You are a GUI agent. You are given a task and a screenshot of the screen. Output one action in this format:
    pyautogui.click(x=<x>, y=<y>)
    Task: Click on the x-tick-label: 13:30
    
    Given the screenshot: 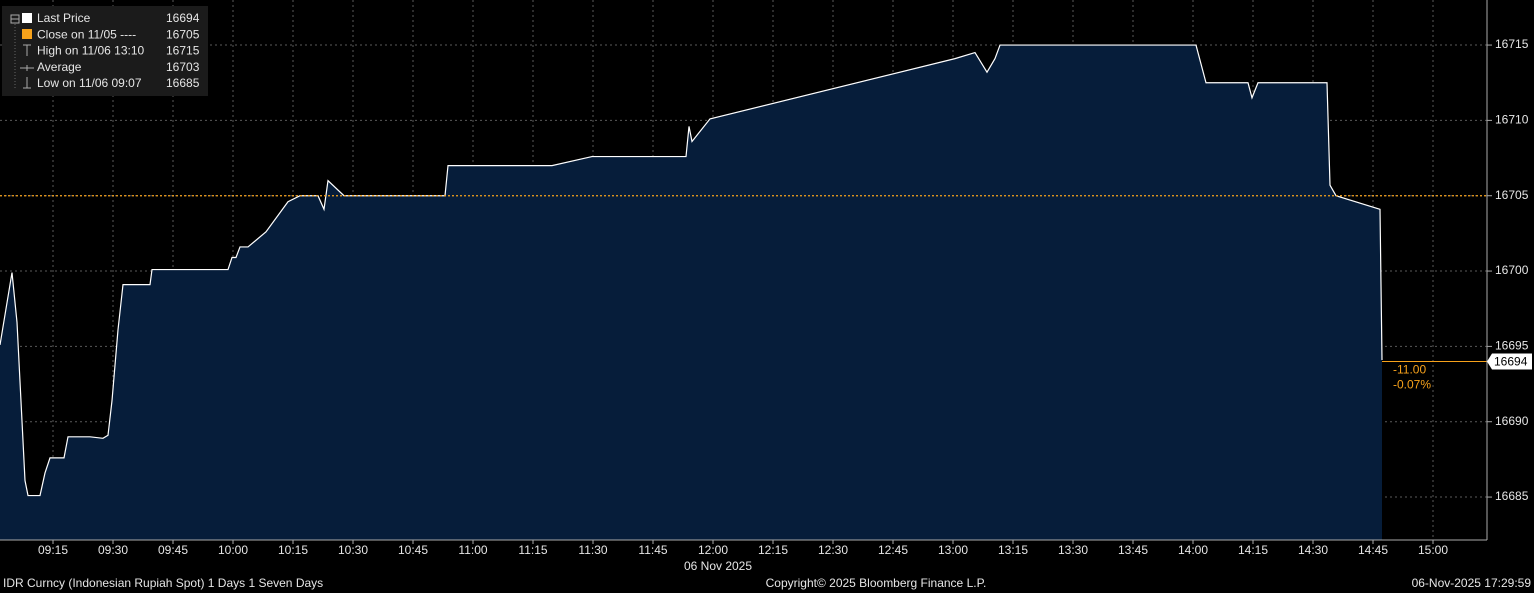 What is the action you would take?
    pyautogui.click(x=1073, y=550)
    